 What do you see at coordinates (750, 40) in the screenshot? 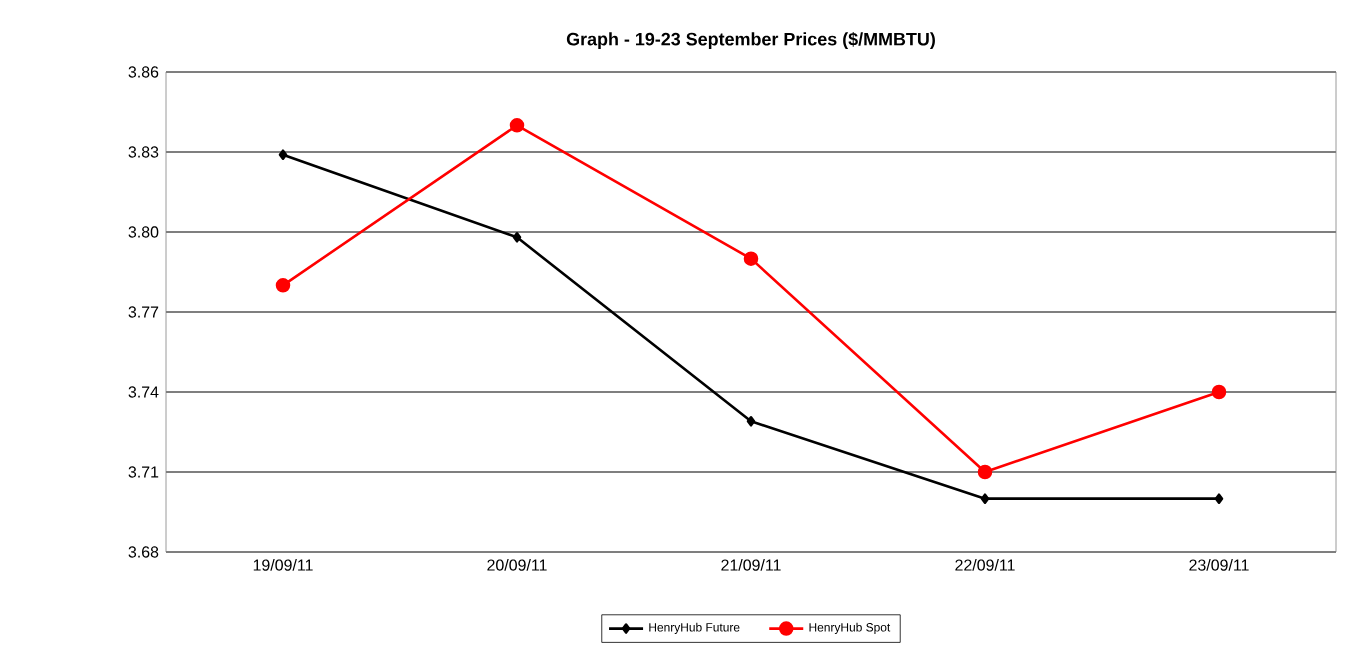
I see `chart-title: Graph - 19-23 September Prices ($/MMBTU)` at bounding box center [750, 40].